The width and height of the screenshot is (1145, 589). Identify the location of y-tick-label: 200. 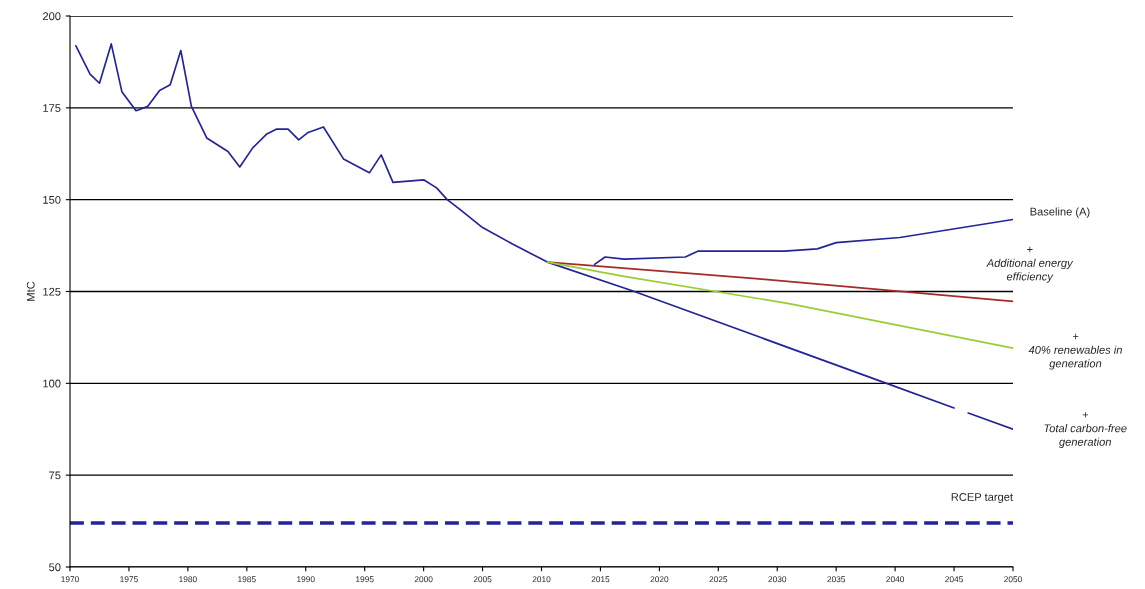
(51, 16).